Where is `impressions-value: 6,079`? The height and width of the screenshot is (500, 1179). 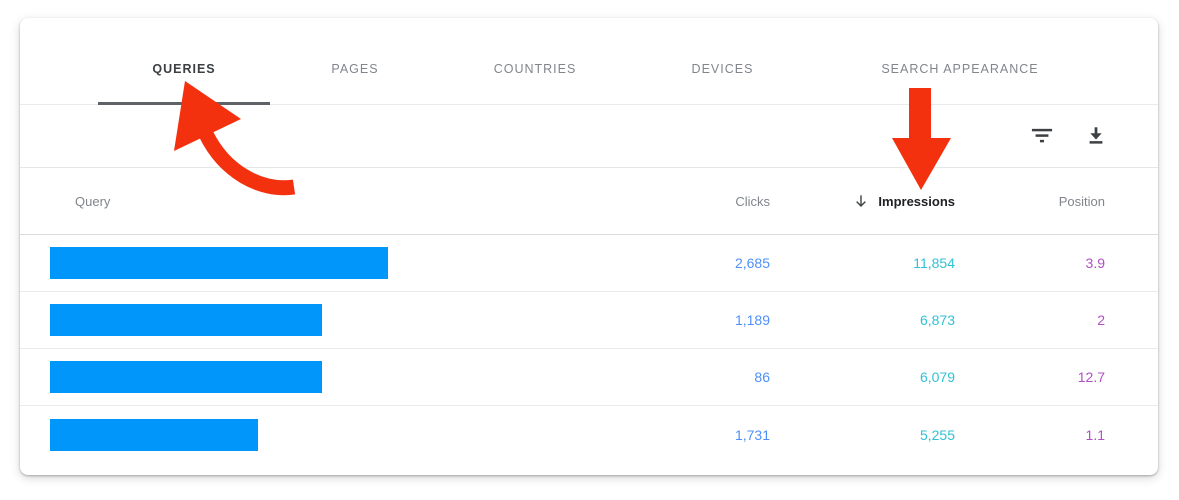 impressions-value: 6,079 is located at coordinates (937, 377).